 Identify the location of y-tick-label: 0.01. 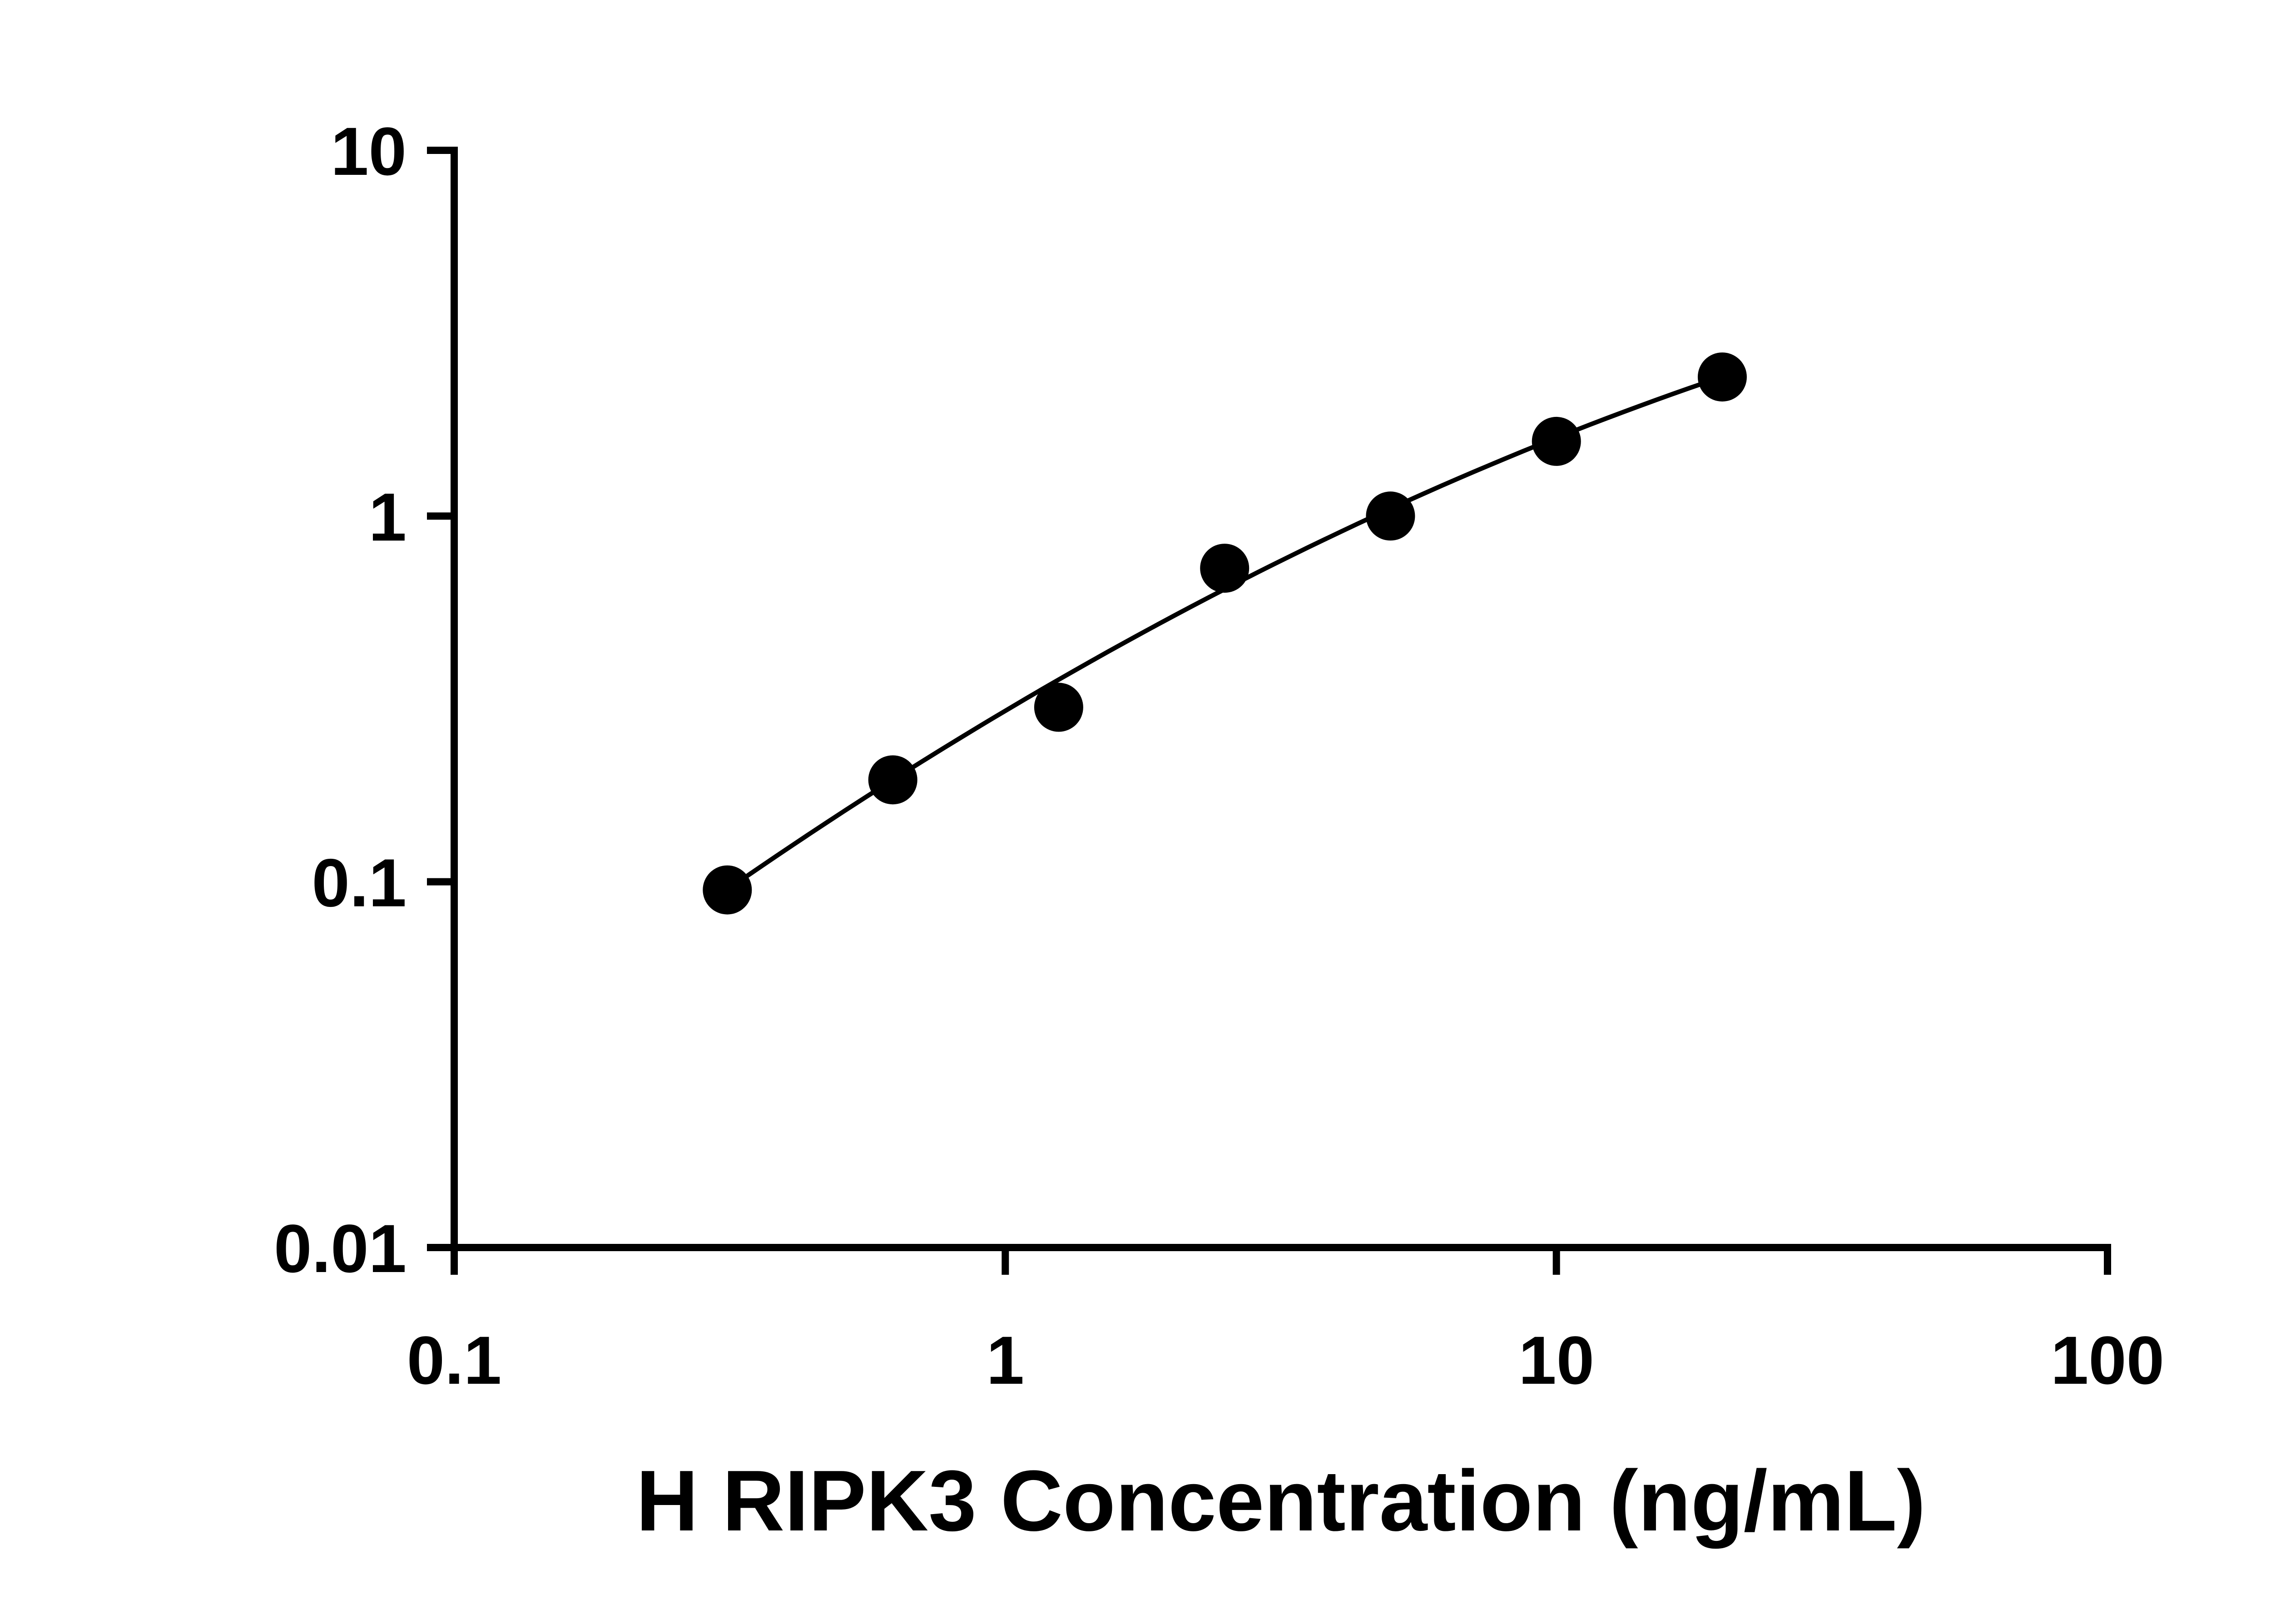
(340, 1248).